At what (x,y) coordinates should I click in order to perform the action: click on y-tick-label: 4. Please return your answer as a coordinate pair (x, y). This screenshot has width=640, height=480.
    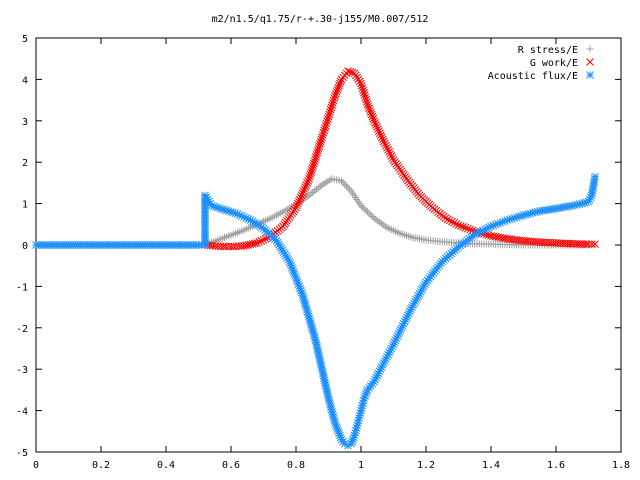
    Looking at the image, I should click on (25, 80).